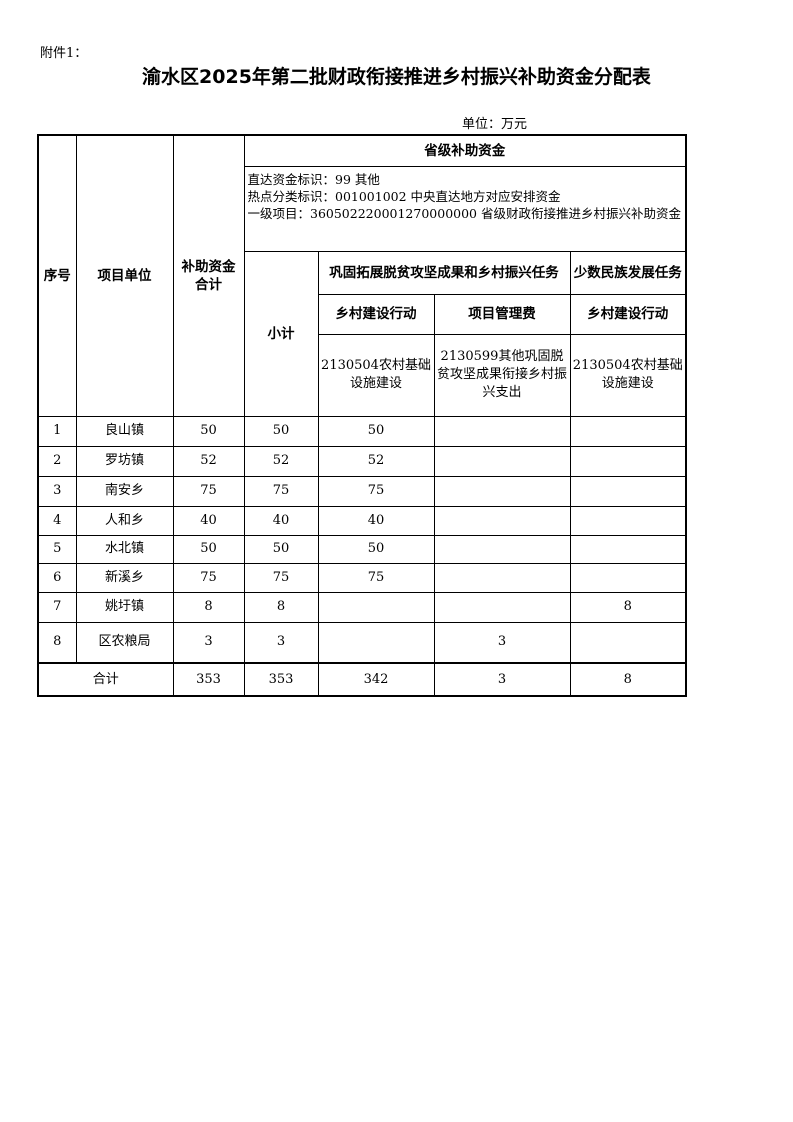 The height and width of the screenshot is (1122, 793). I want to click on cell-name: 良山镇, so click(124, 431).